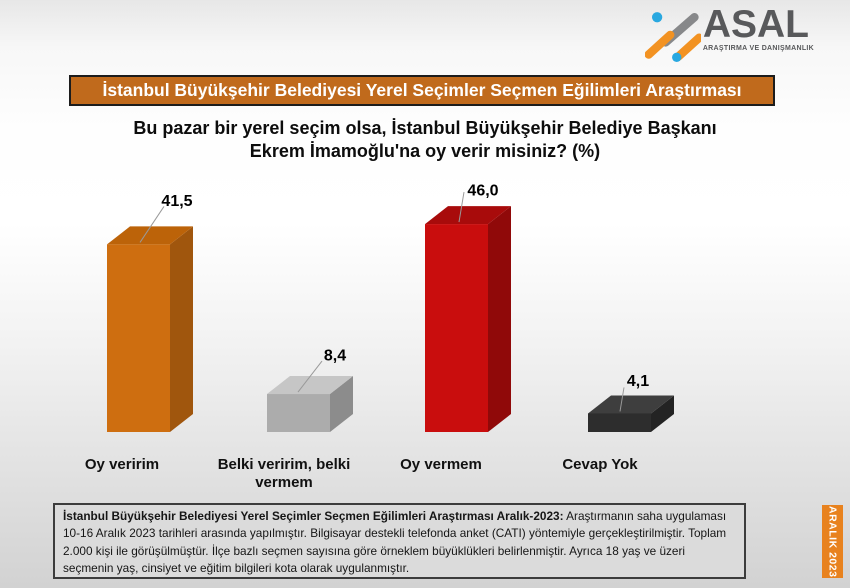 This screenshot has height=588, width=850. What do you see at coordinates (335, 356) in the screenshot?
I see `value-label-1: 8,4` at bounding box center [335, 356].